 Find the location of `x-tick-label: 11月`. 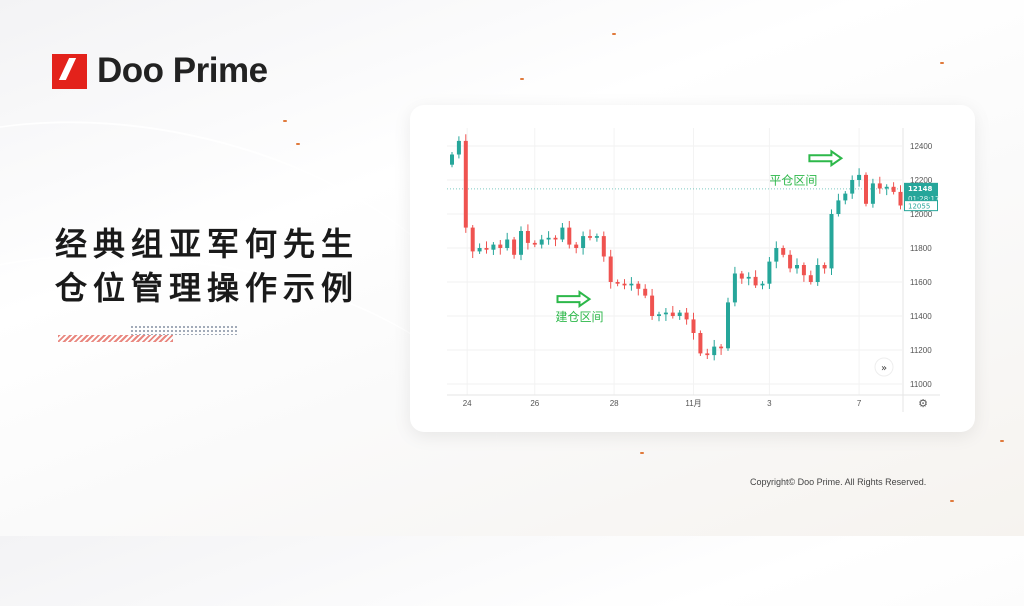

x-tick-label: 11月 is located at coordinates (693, 403).